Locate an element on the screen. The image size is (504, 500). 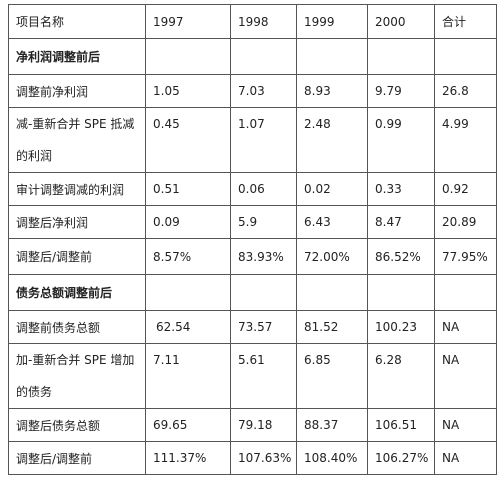
cell-value: 9.79 is located at coordinates (401, 91).